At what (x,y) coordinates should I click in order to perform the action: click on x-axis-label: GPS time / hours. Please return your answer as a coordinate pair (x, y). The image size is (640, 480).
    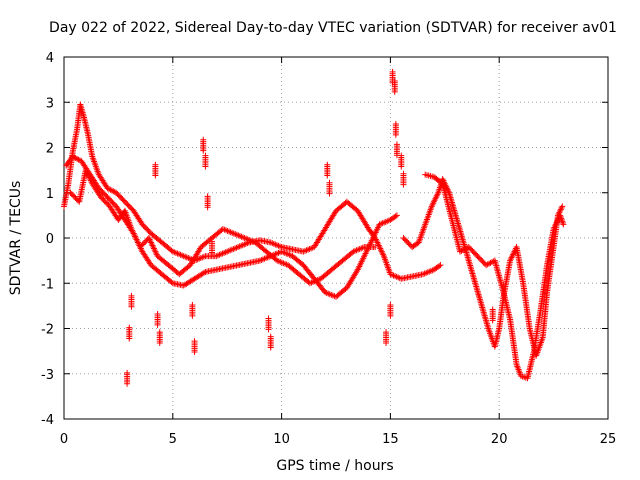
    Looking at the image, I should click on (334, 466).